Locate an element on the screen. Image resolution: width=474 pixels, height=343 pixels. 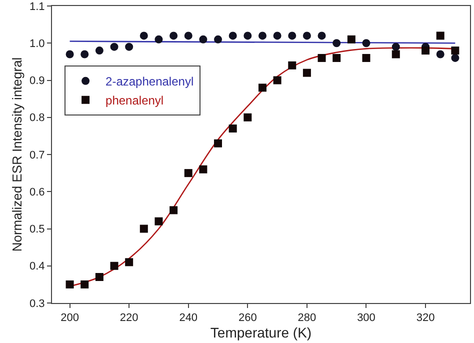
x-tick-label: 200 is located at coordinates (69, 318).